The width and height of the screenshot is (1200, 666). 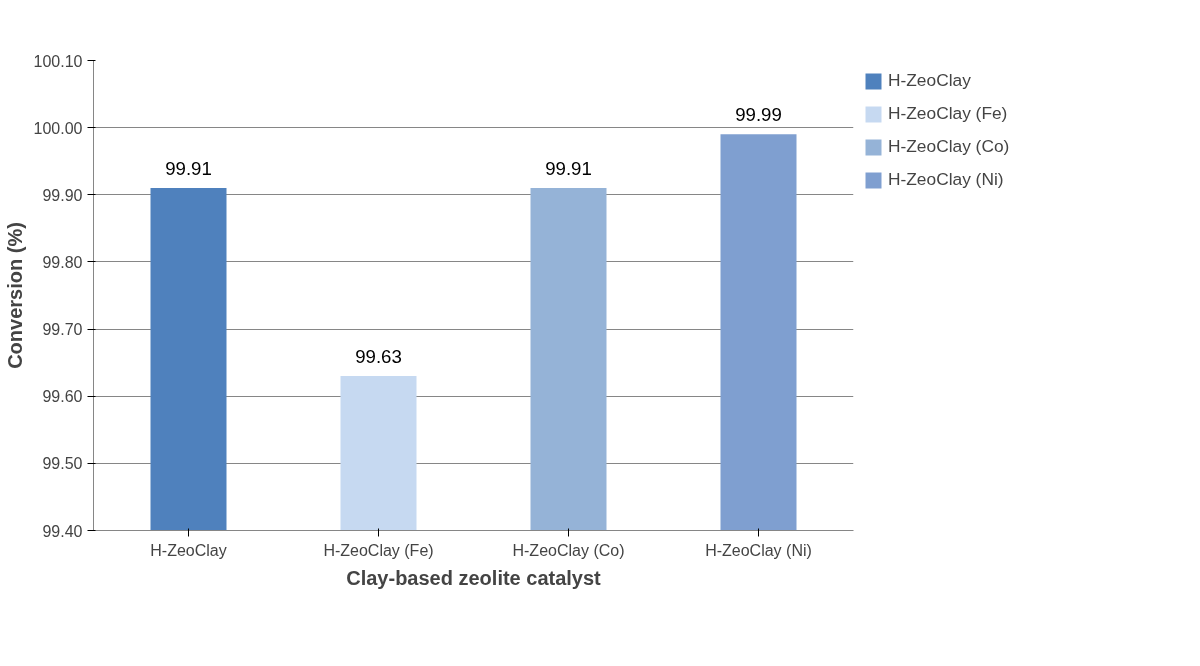 I want to click on y-tick-label: 99.50, so click(x=62, y=464).